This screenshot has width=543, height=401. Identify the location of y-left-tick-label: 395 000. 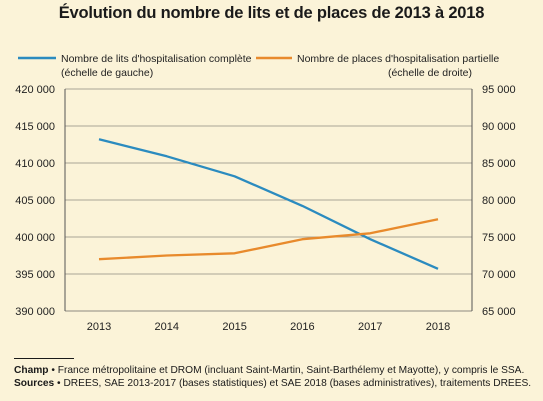
(35, 275).